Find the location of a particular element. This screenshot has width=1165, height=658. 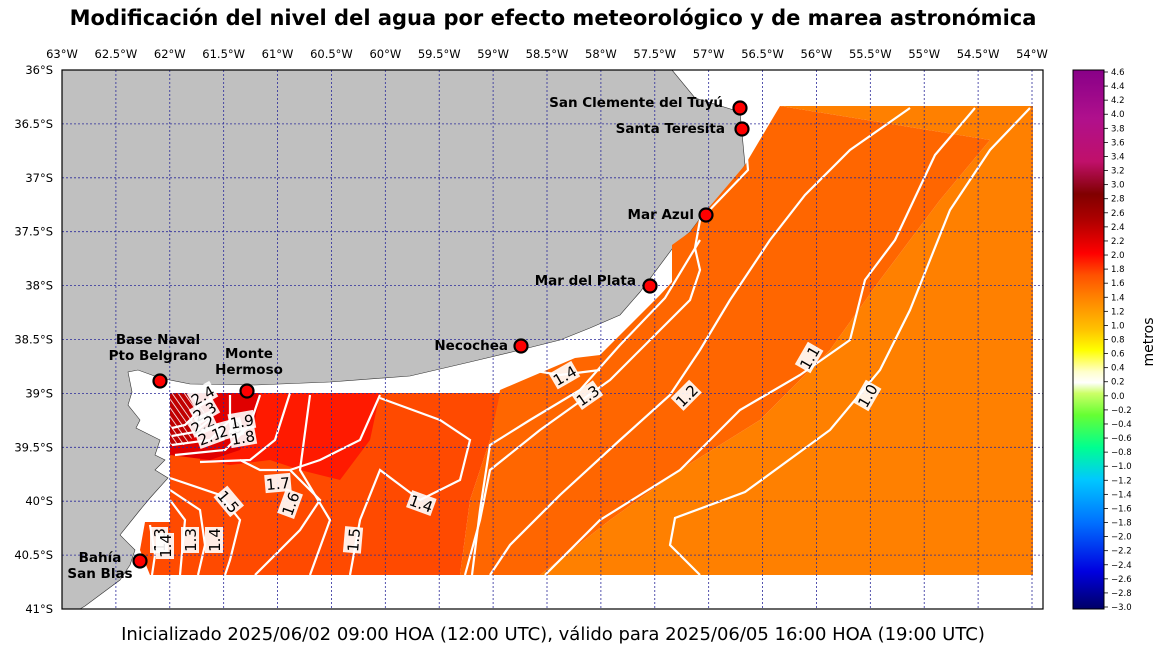

colorbar-label: metros is located at coordinates (1149, 341).